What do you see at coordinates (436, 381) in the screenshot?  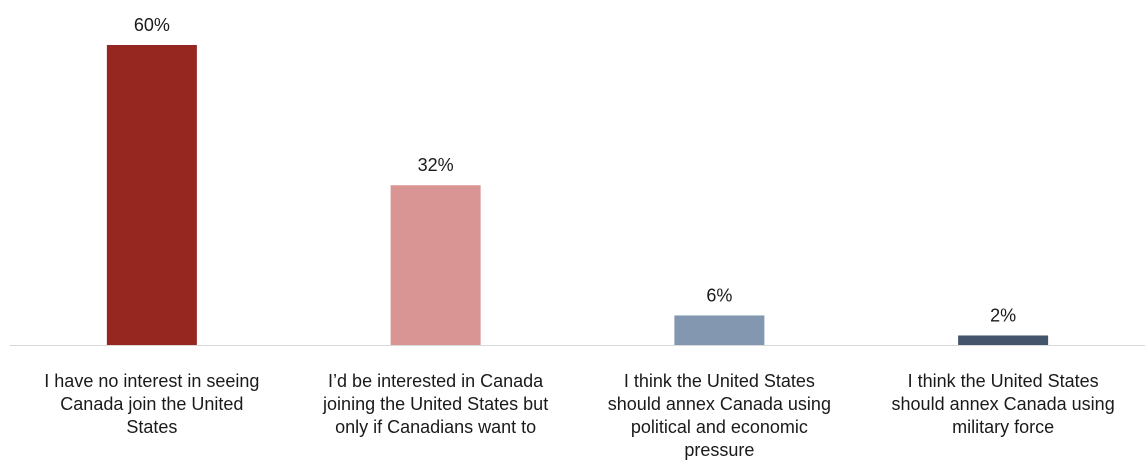 I see `category-label-line: I’d be interested in Canada` at bounding box center [436, 381].